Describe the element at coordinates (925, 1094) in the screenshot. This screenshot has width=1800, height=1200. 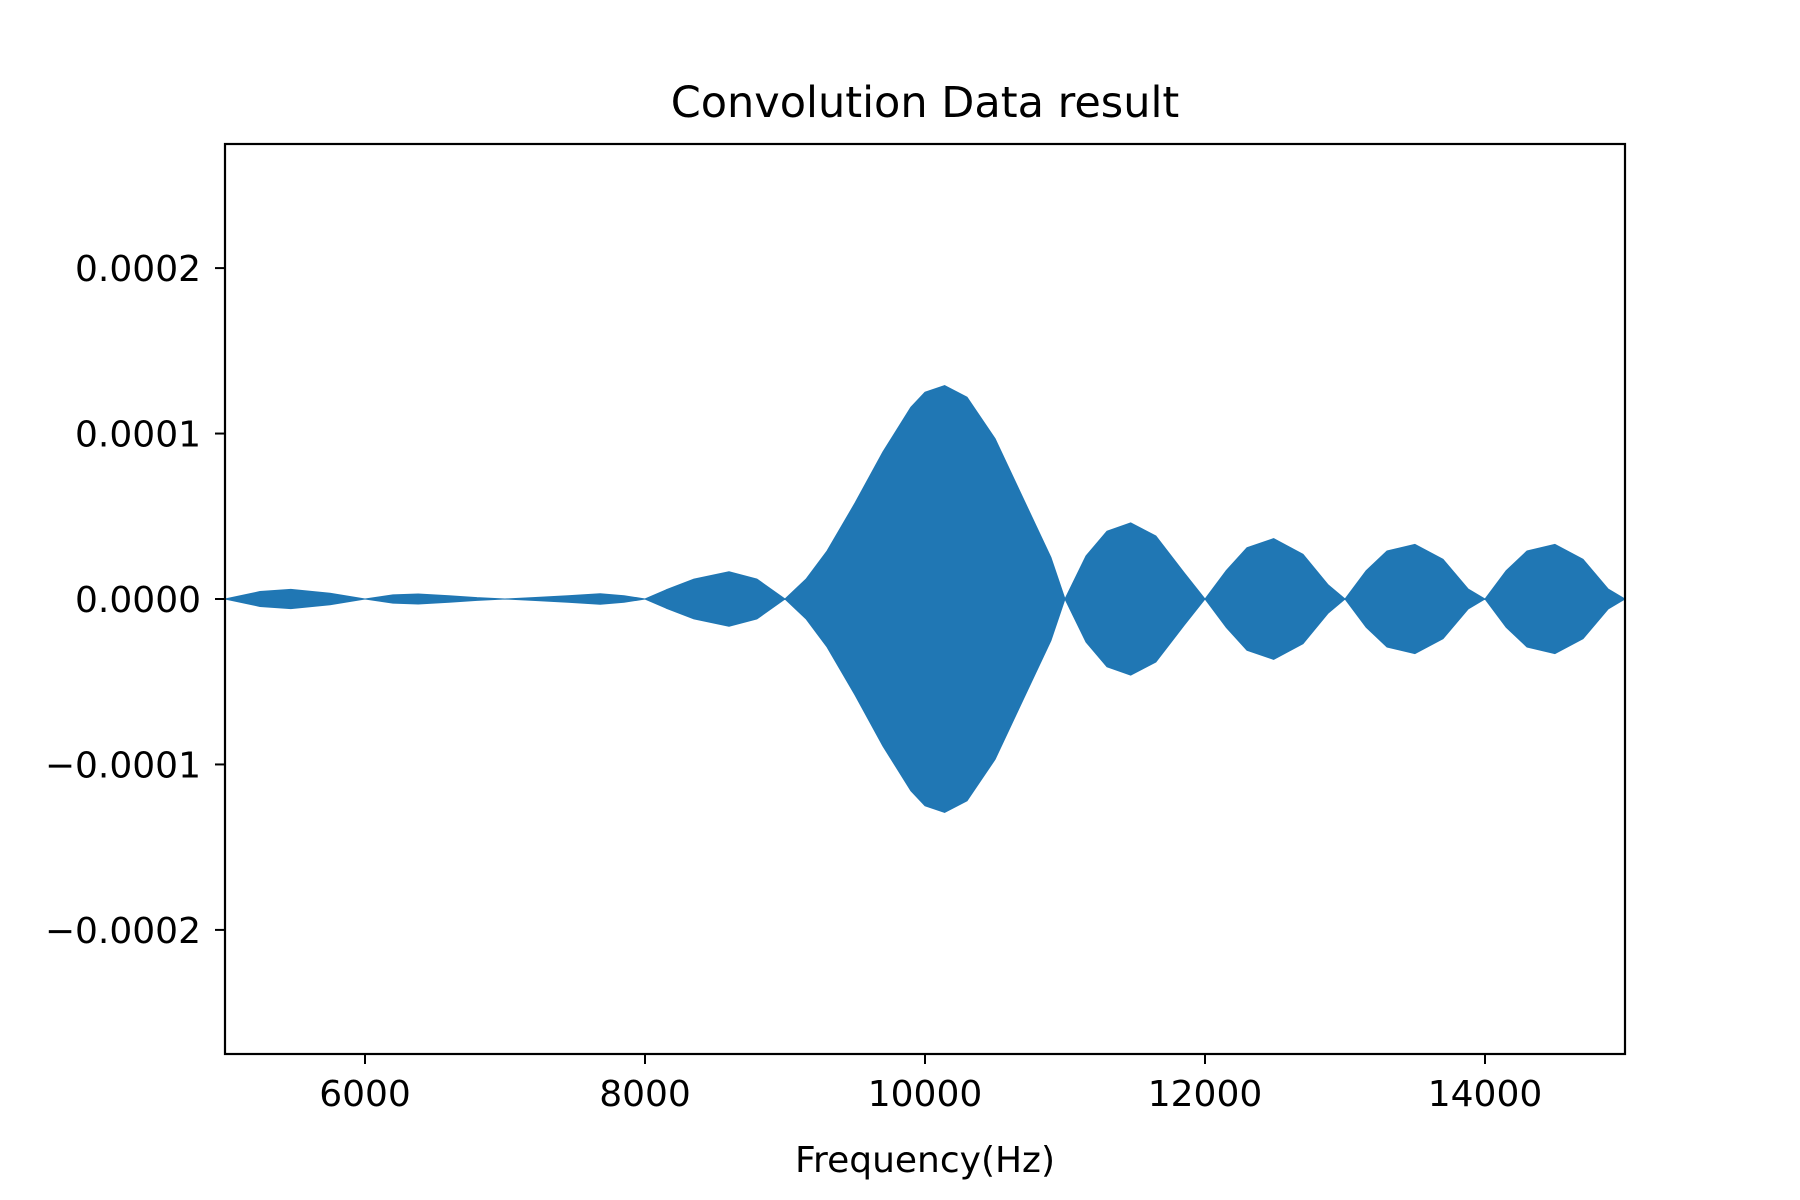
I see `x-tick-label: 10000` at that location.